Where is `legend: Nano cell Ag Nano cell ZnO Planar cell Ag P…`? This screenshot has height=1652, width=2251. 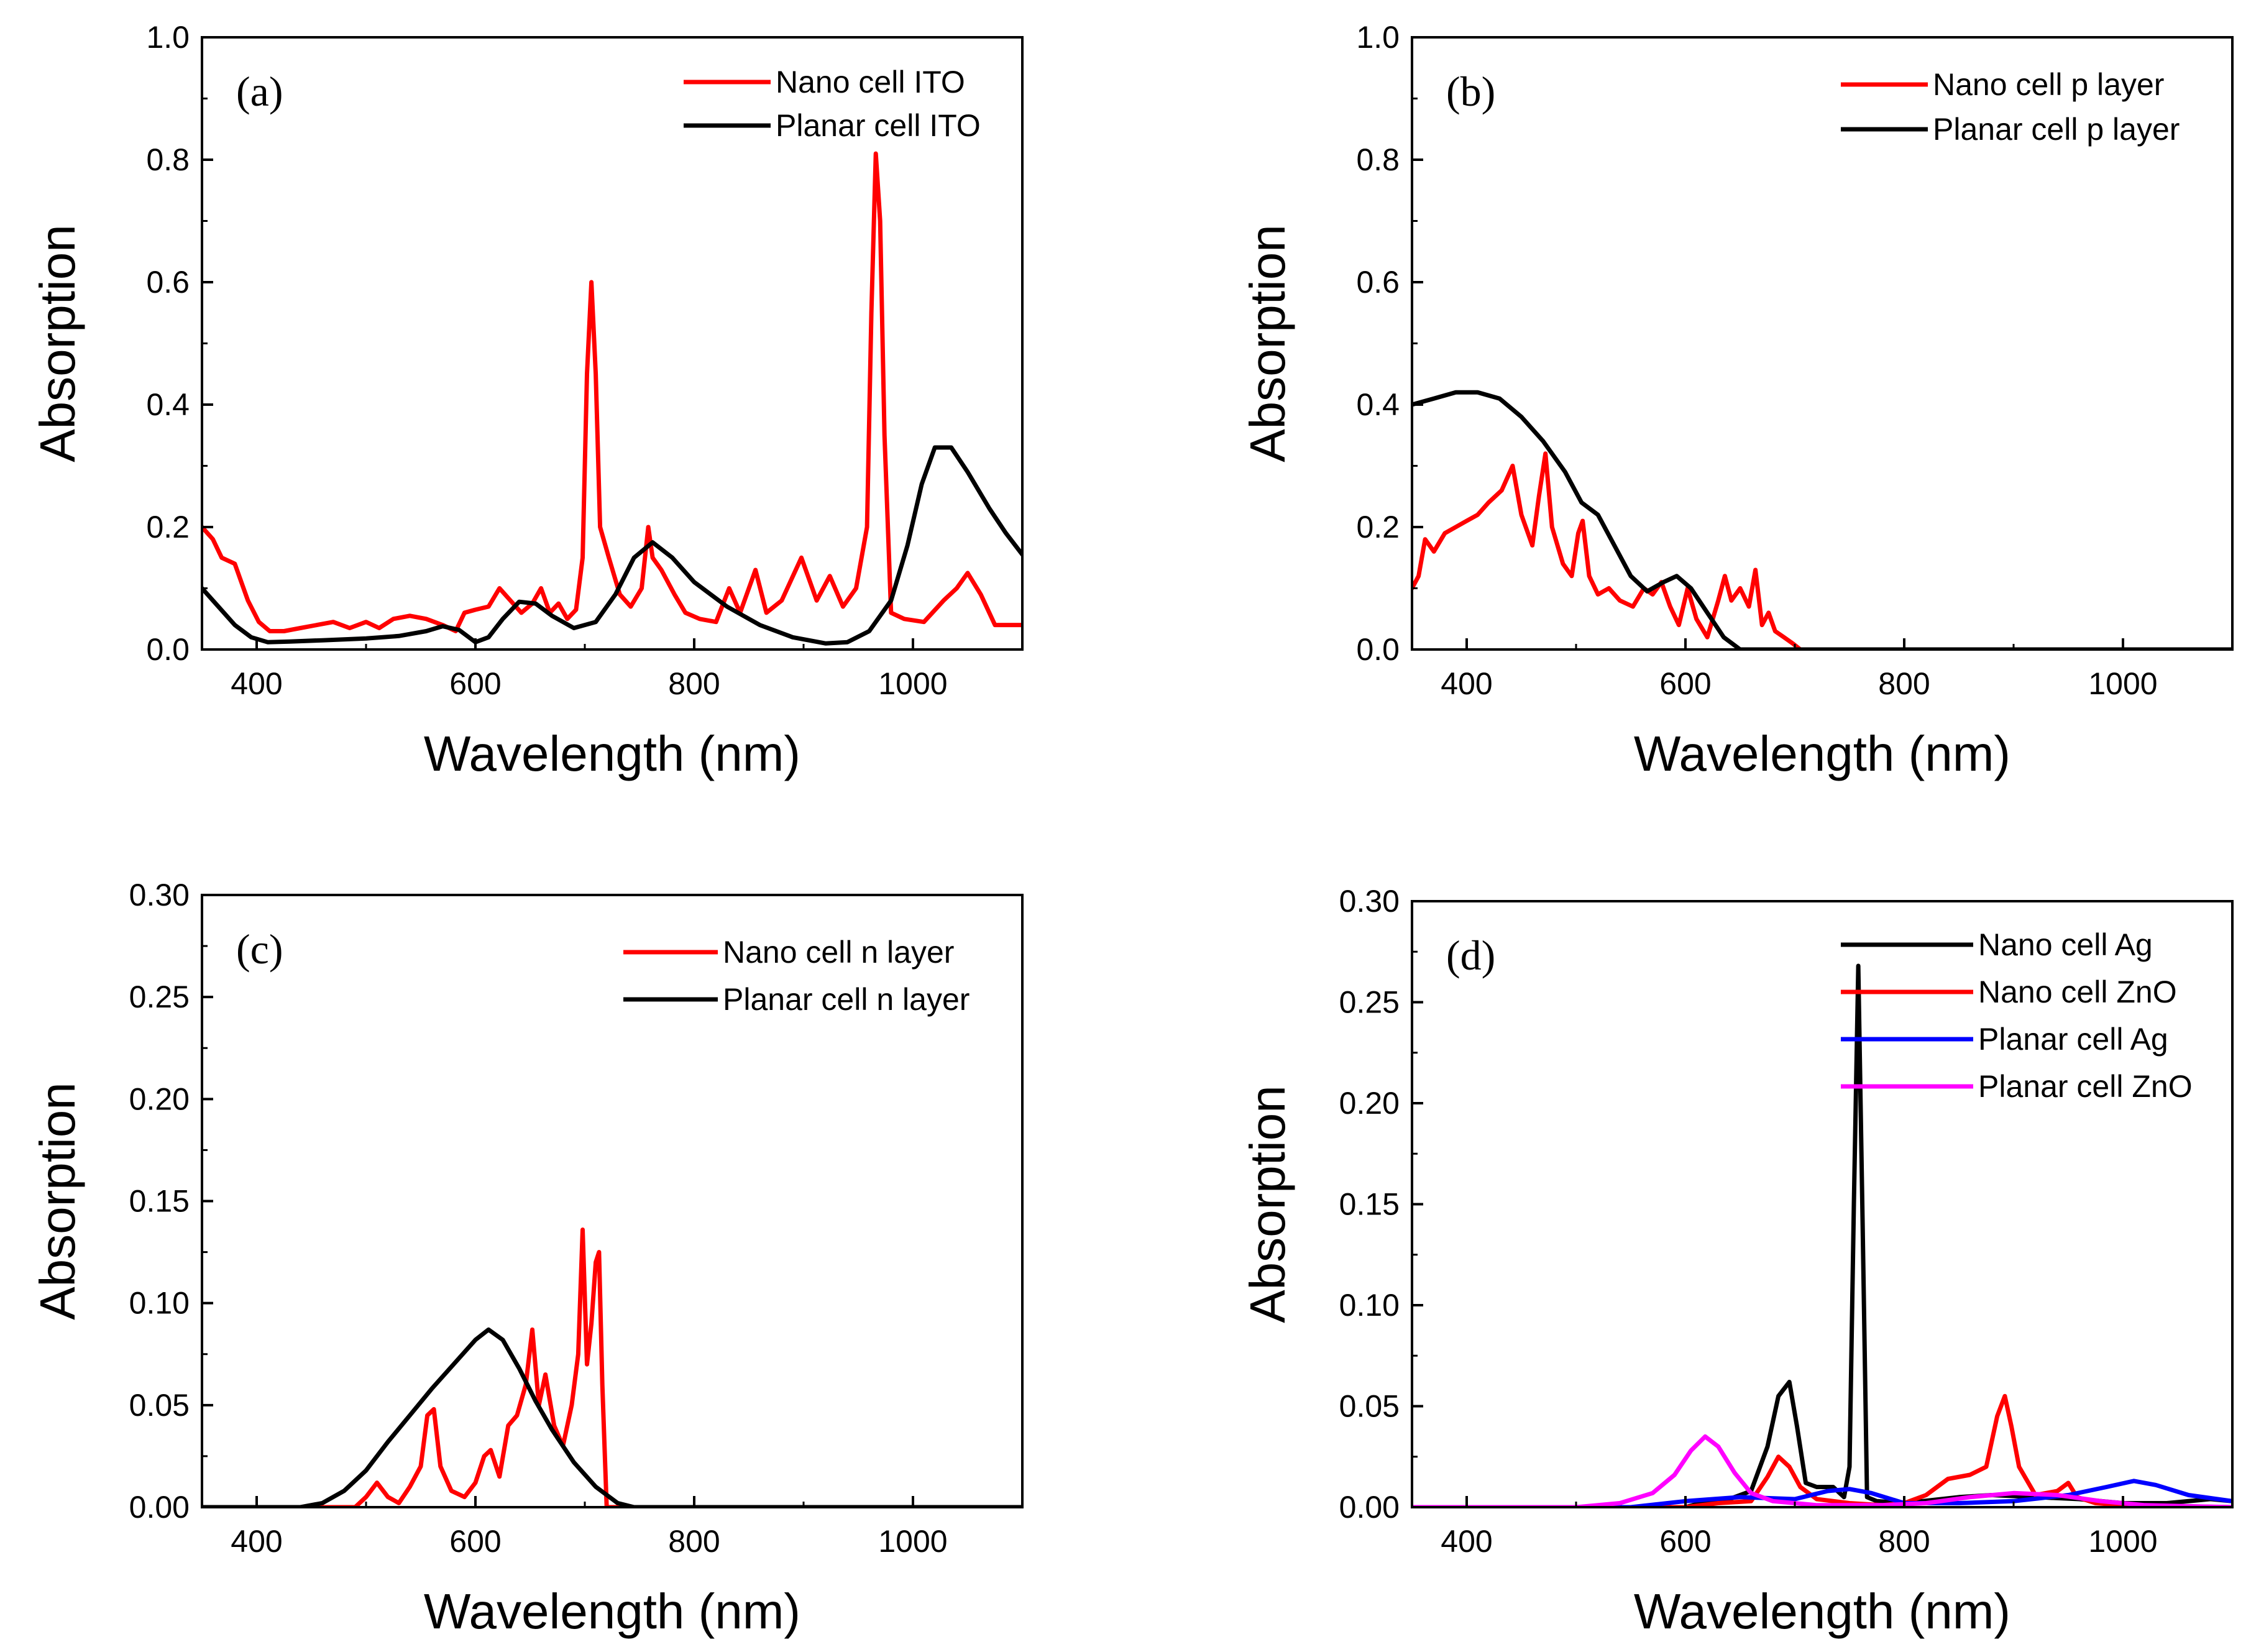 legend: Nano cell Ag Nano cell ZnO Planar cell Ag P… is located at coordinates (2017, 1015).